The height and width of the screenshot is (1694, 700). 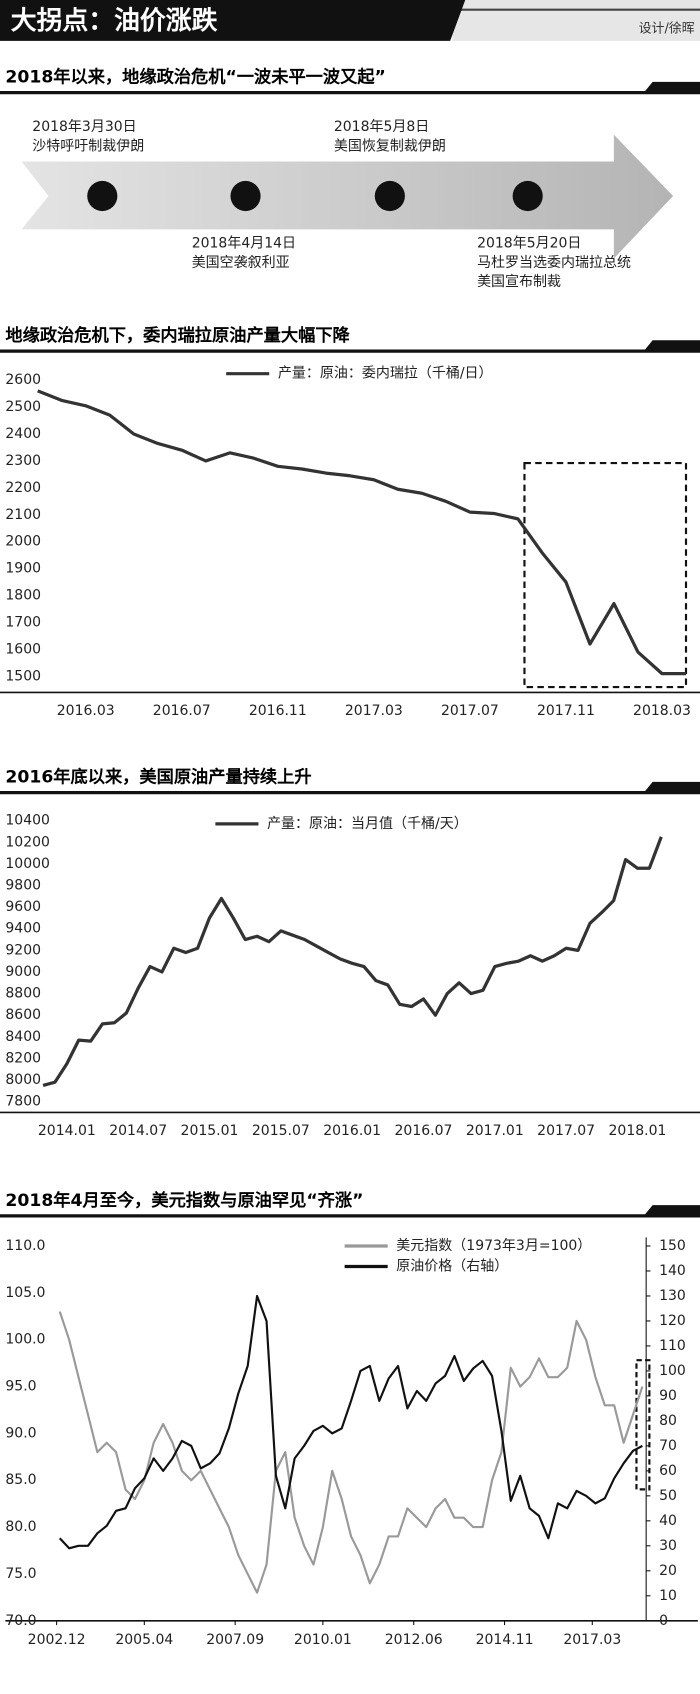 What do you see at coordinates (278, 711) in the screenshot?
I see `x-tick-label: 2016.11` at bounding box center [278, 711].